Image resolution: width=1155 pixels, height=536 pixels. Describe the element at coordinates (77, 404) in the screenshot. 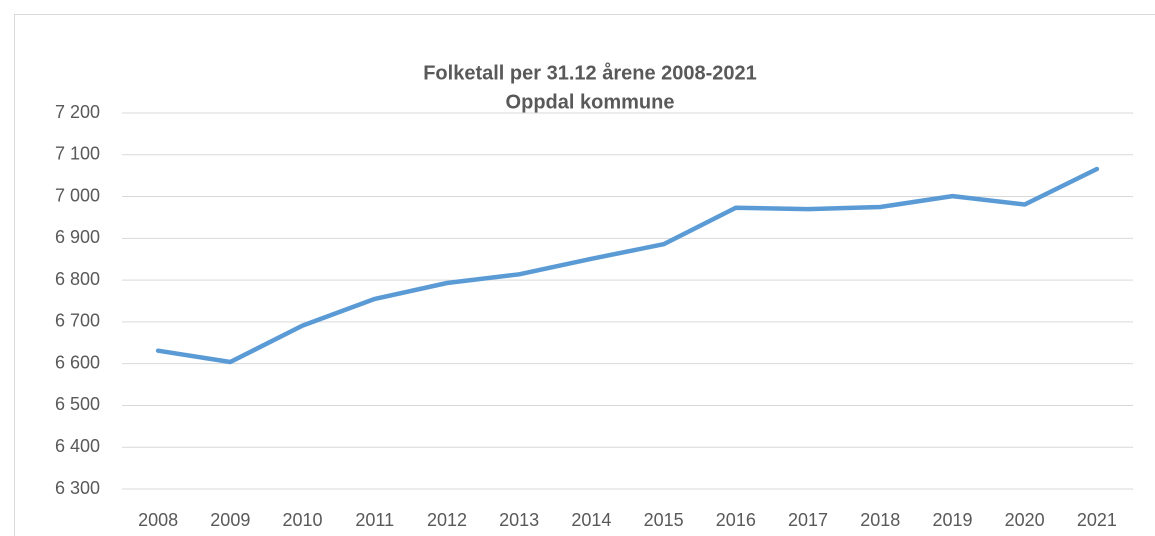

I see `y-tick-label: 6 500` at that location.